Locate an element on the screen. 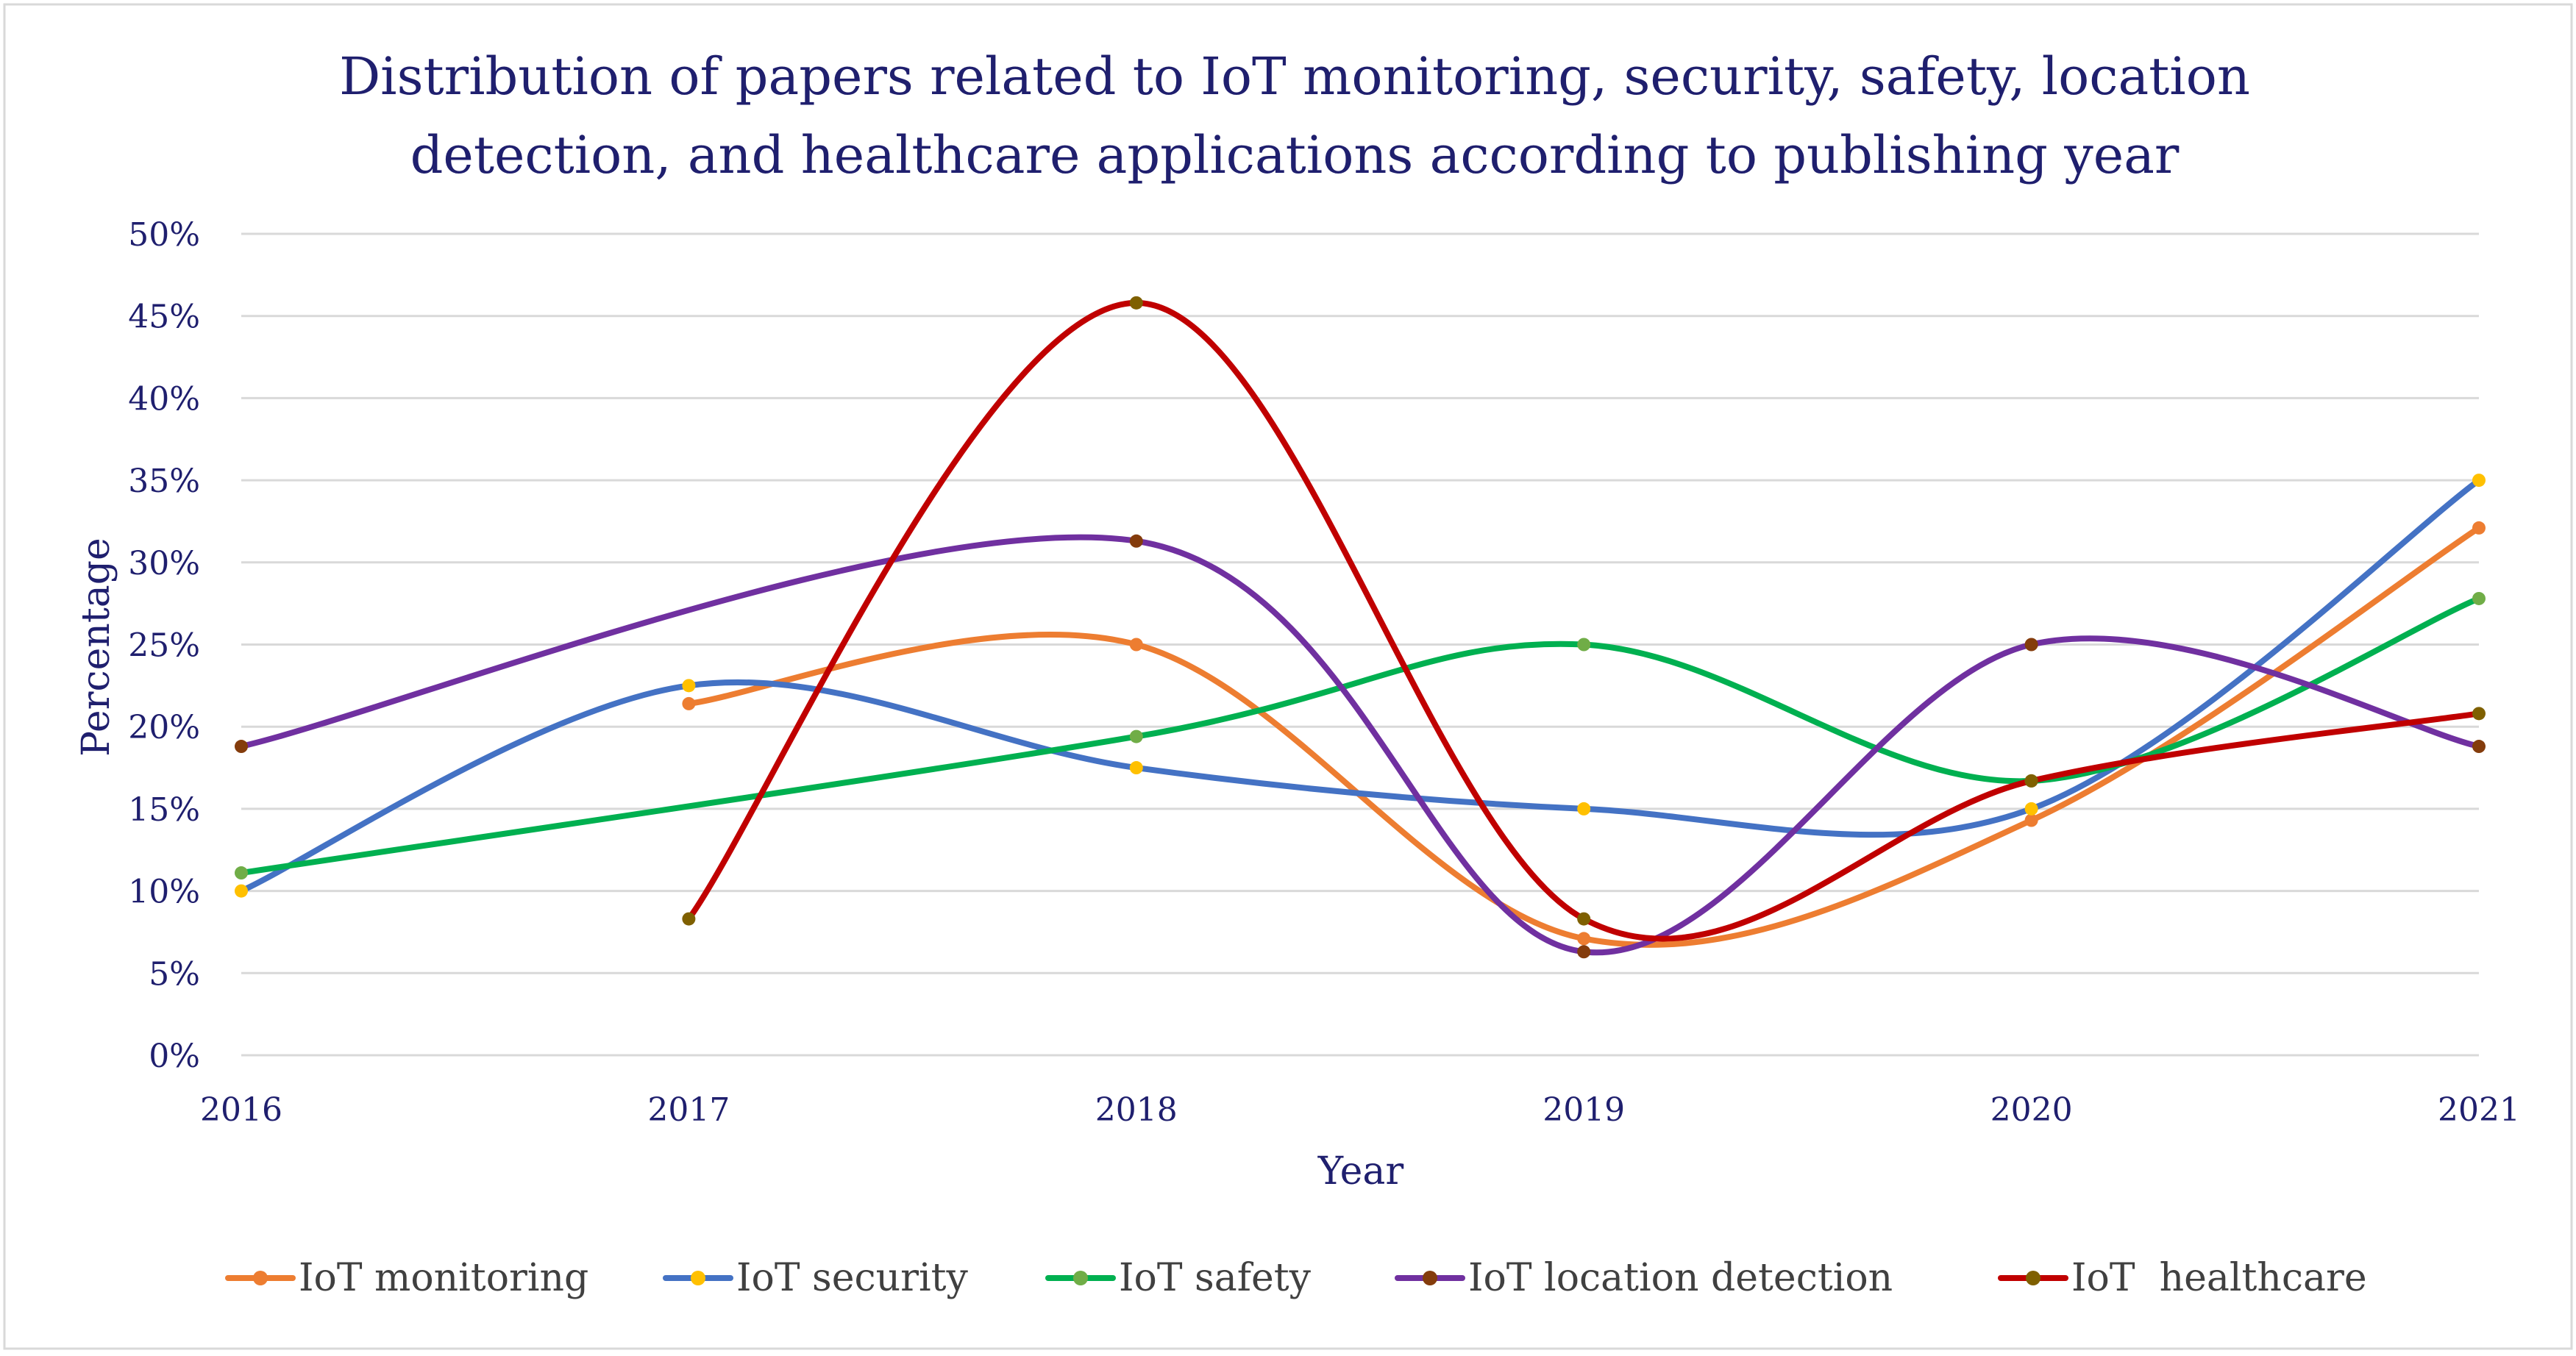  legend-item: IoT security is located at coordinates (816, 1278).